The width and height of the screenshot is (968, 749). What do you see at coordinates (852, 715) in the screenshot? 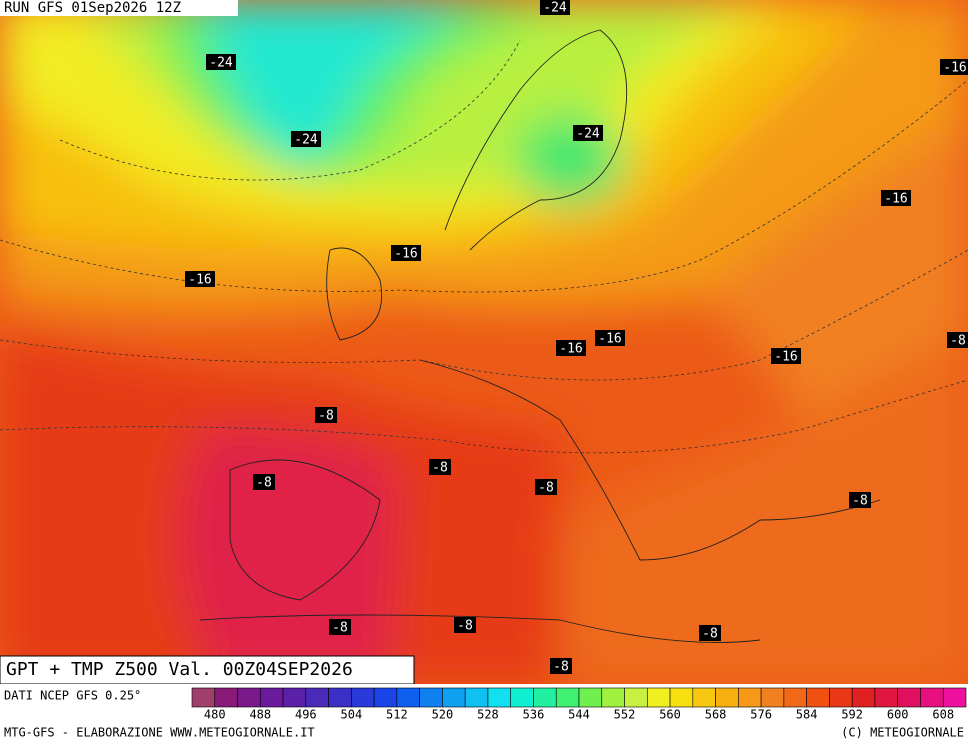
I see `legend-tick: 592` at bounding box center [852, 715].